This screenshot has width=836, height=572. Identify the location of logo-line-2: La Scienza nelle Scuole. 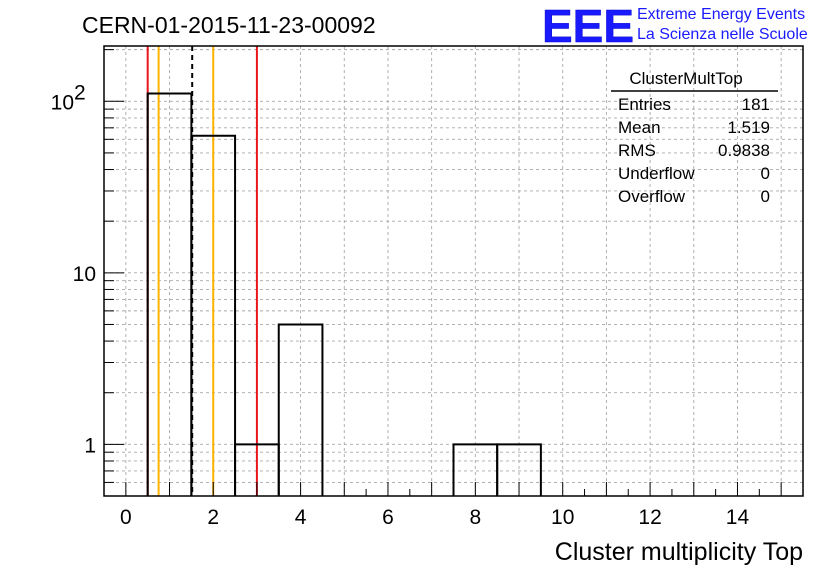
(722, 34).